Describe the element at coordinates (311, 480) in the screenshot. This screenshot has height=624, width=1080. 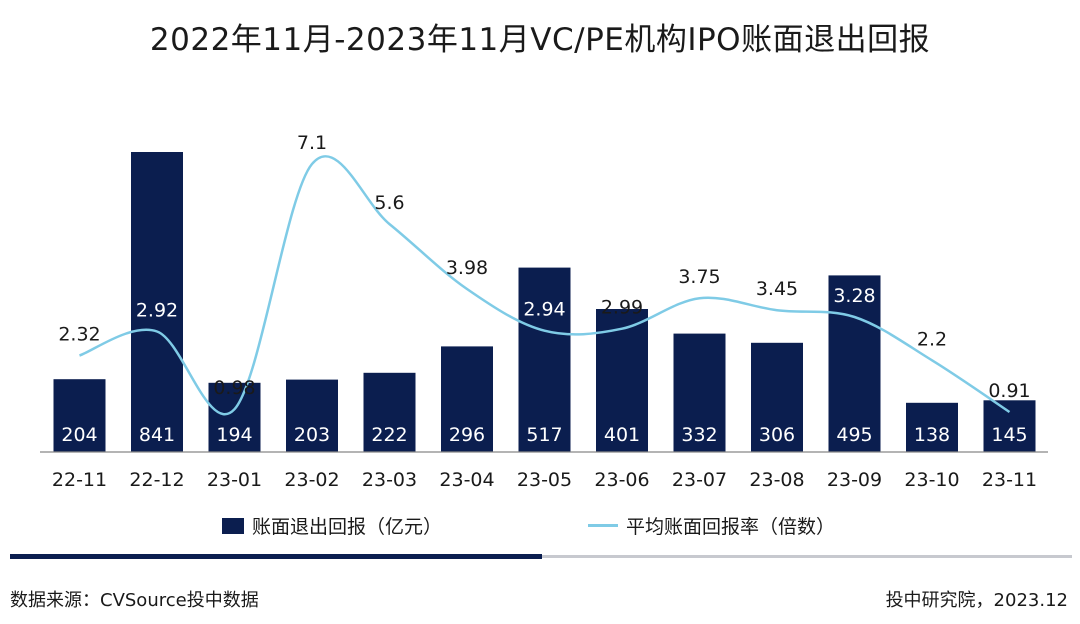
I see `x-tick-label: 23-02` at that location.